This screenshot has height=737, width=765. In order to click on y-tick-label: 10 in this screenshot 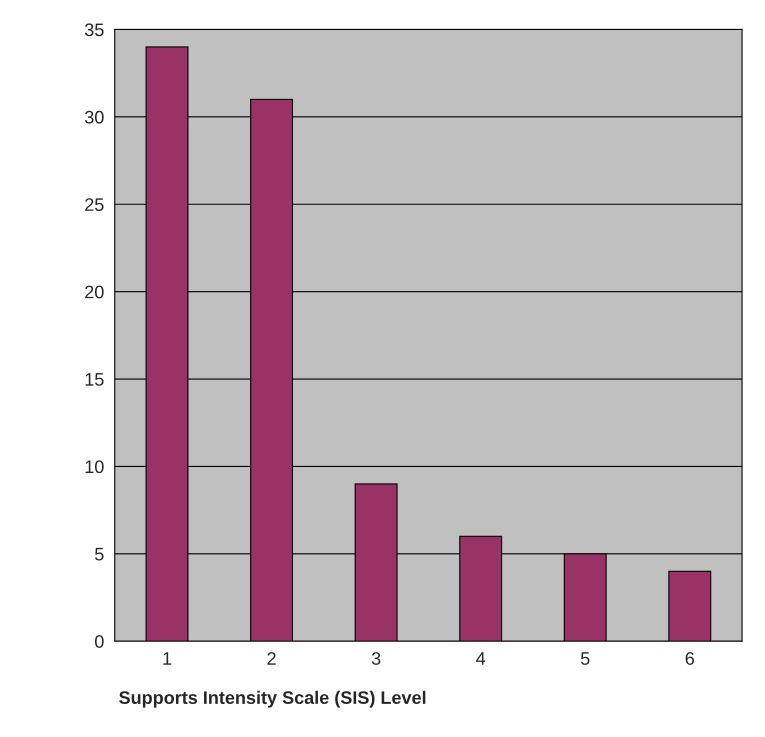, I will do `click(95, 467)`.